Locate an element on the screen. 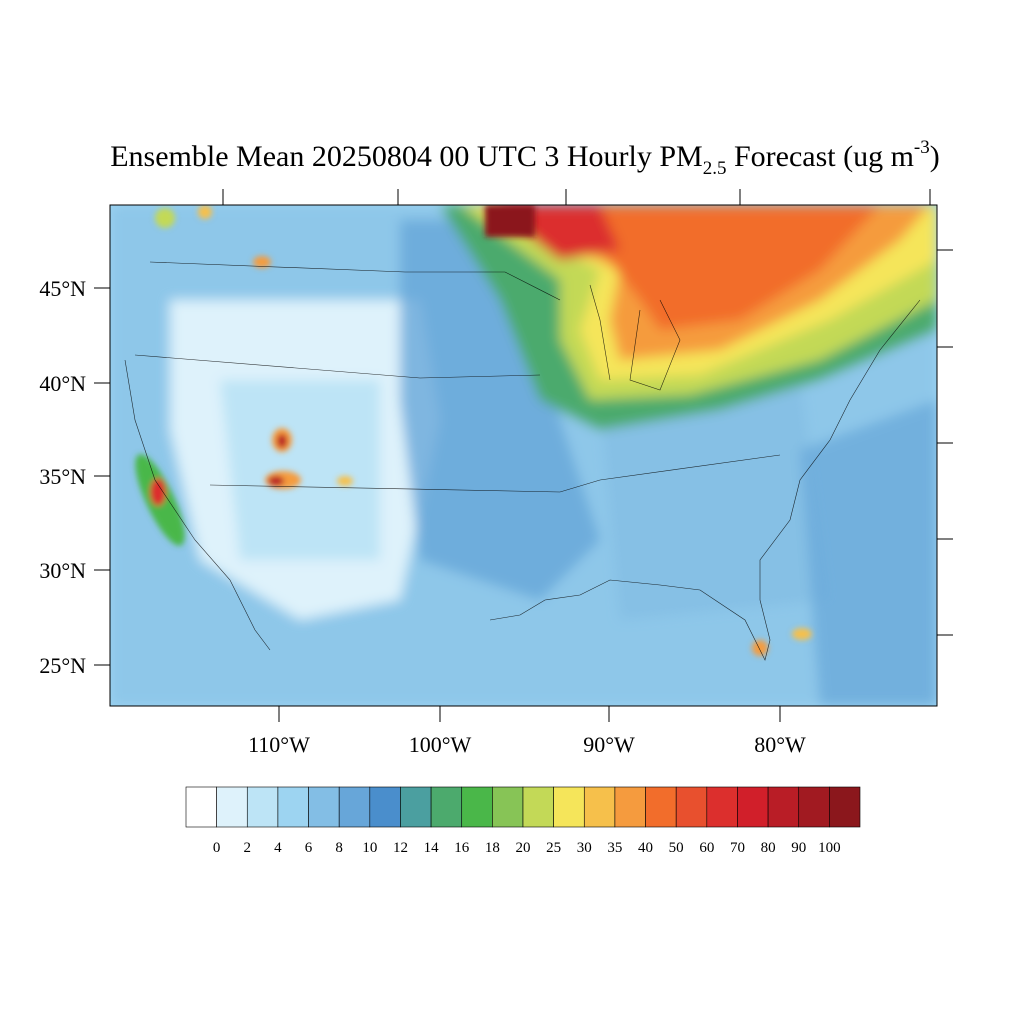 Image resolution: width=1024 pixels, height=1029 pixels. lat-label: 40°N is located at coordinates (62, 383).